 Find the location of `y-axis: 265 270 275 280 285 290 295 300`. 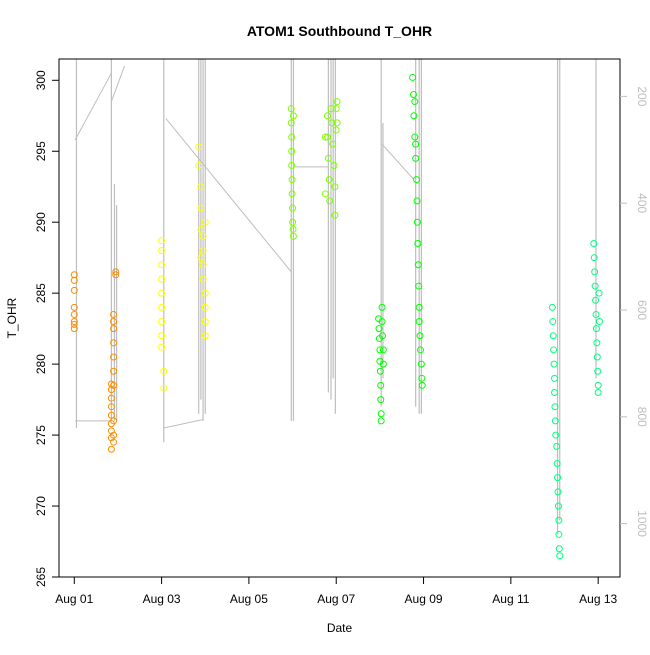

y-axis: 265 270 275 280 285 290 295 300 is located at coordinates (46, 328).